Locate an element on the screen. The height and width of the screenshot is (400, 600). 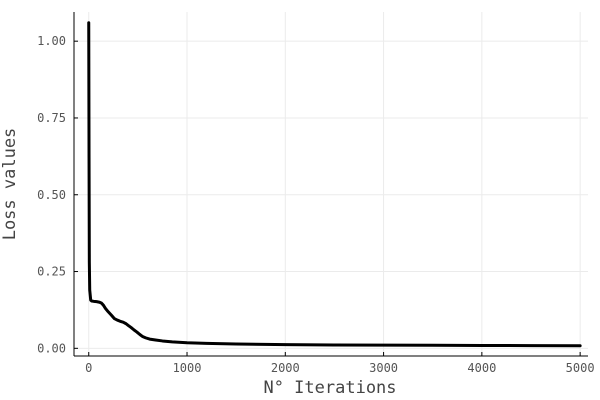
y-tick-label: 0.25 is located at coordinates (51, 272).